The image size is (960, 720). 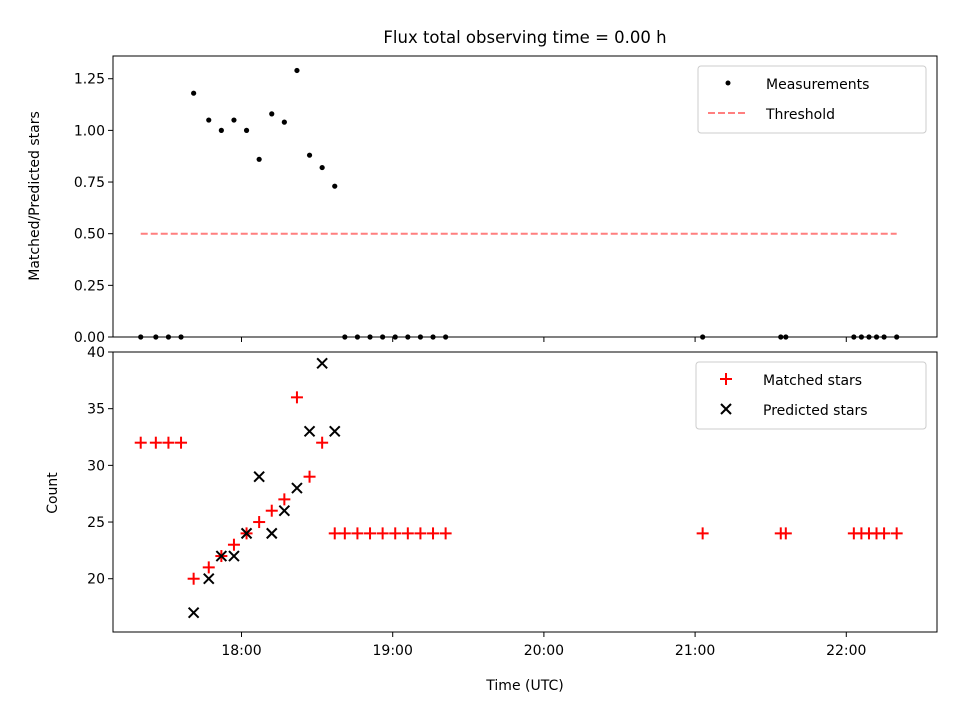 I want to click on top-legend-frame, so click(x=812, y=99).